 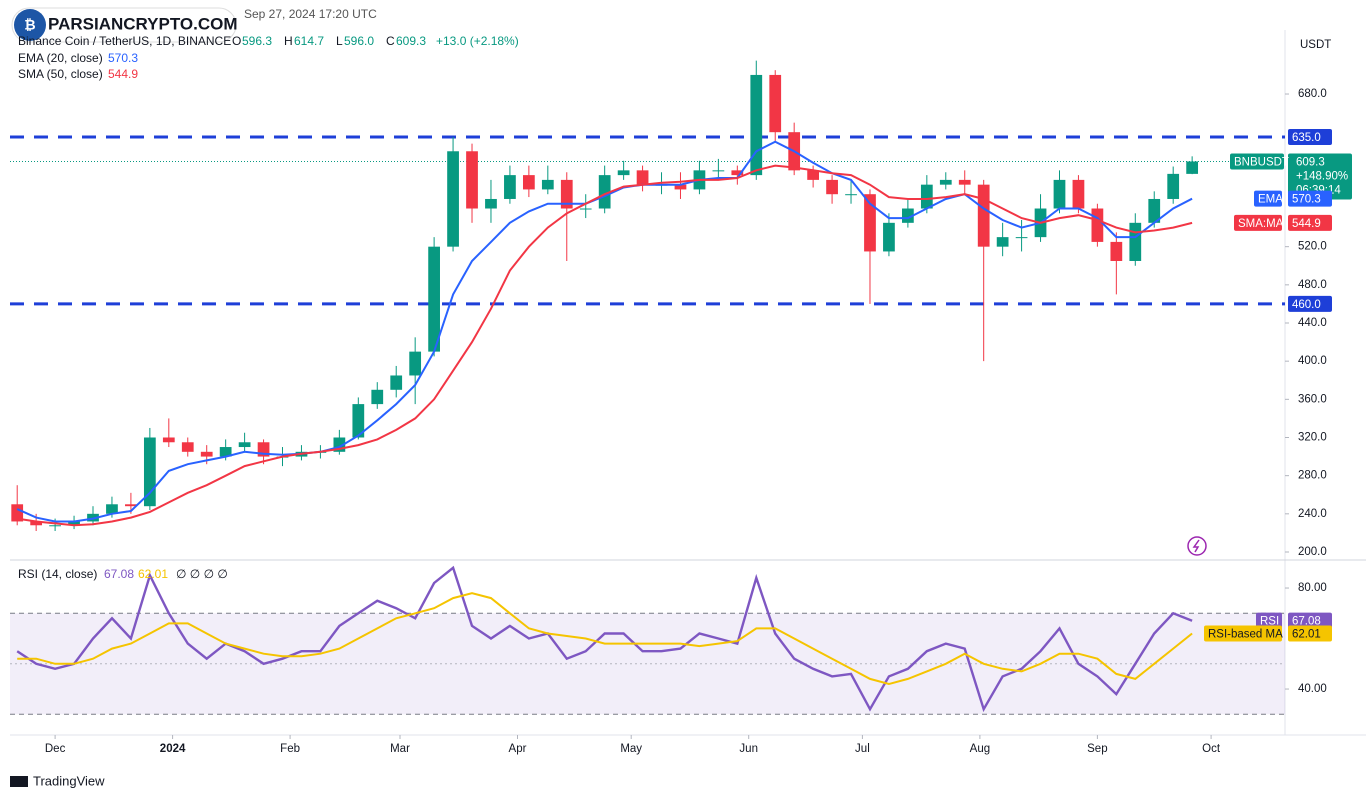 I want to click on rsi-band-fill, so click(x=647, y=664).